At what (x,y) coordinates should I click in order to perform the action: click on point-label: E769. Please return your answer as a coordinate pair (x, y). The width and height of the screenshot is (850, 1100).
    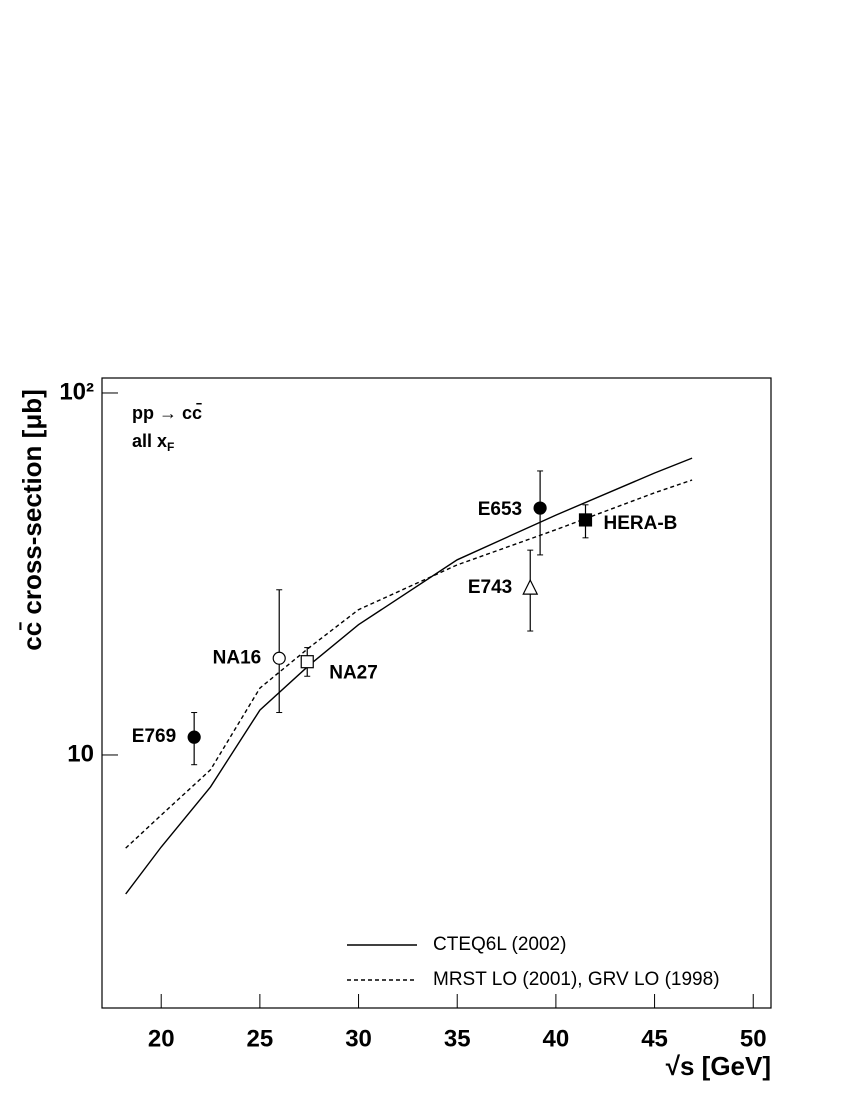
    Looking at the image, I should click on (154, 736).